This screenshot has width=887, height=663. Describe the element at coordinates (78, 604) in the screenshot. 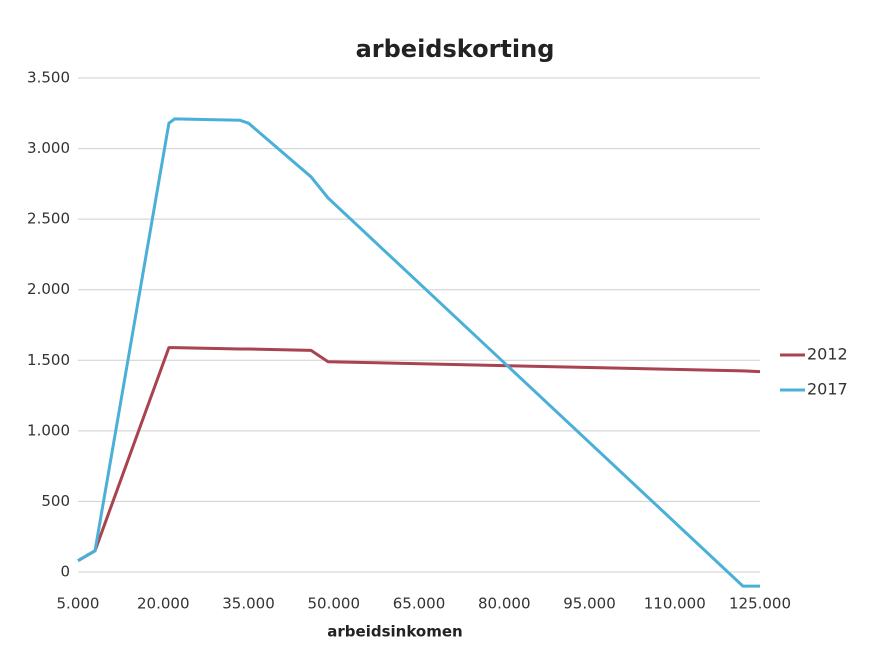

I see `x-tick-label: 5.000` at that location.